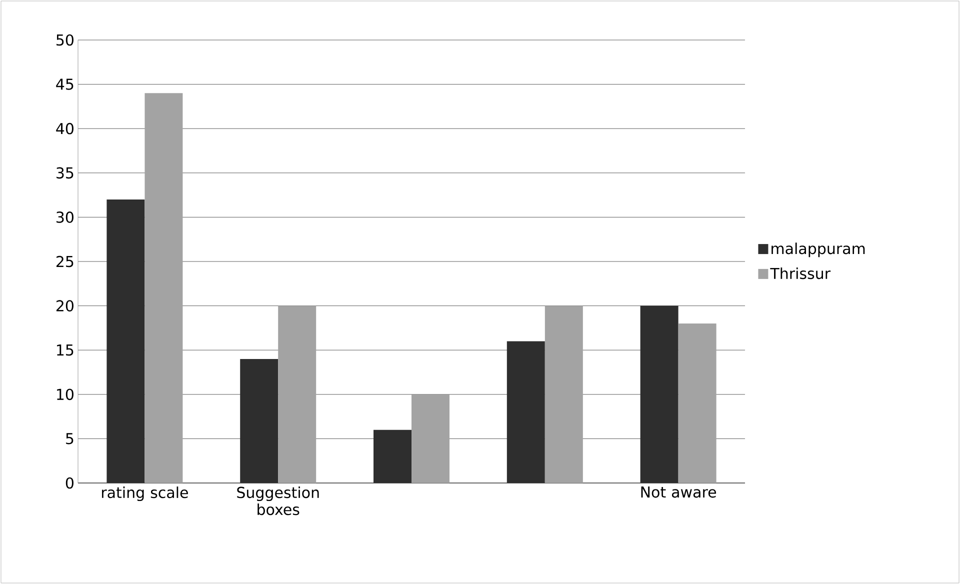 This screenshot has height=584, width=960. I want to click on x-tick-label: rating scale, so click(145, 494).